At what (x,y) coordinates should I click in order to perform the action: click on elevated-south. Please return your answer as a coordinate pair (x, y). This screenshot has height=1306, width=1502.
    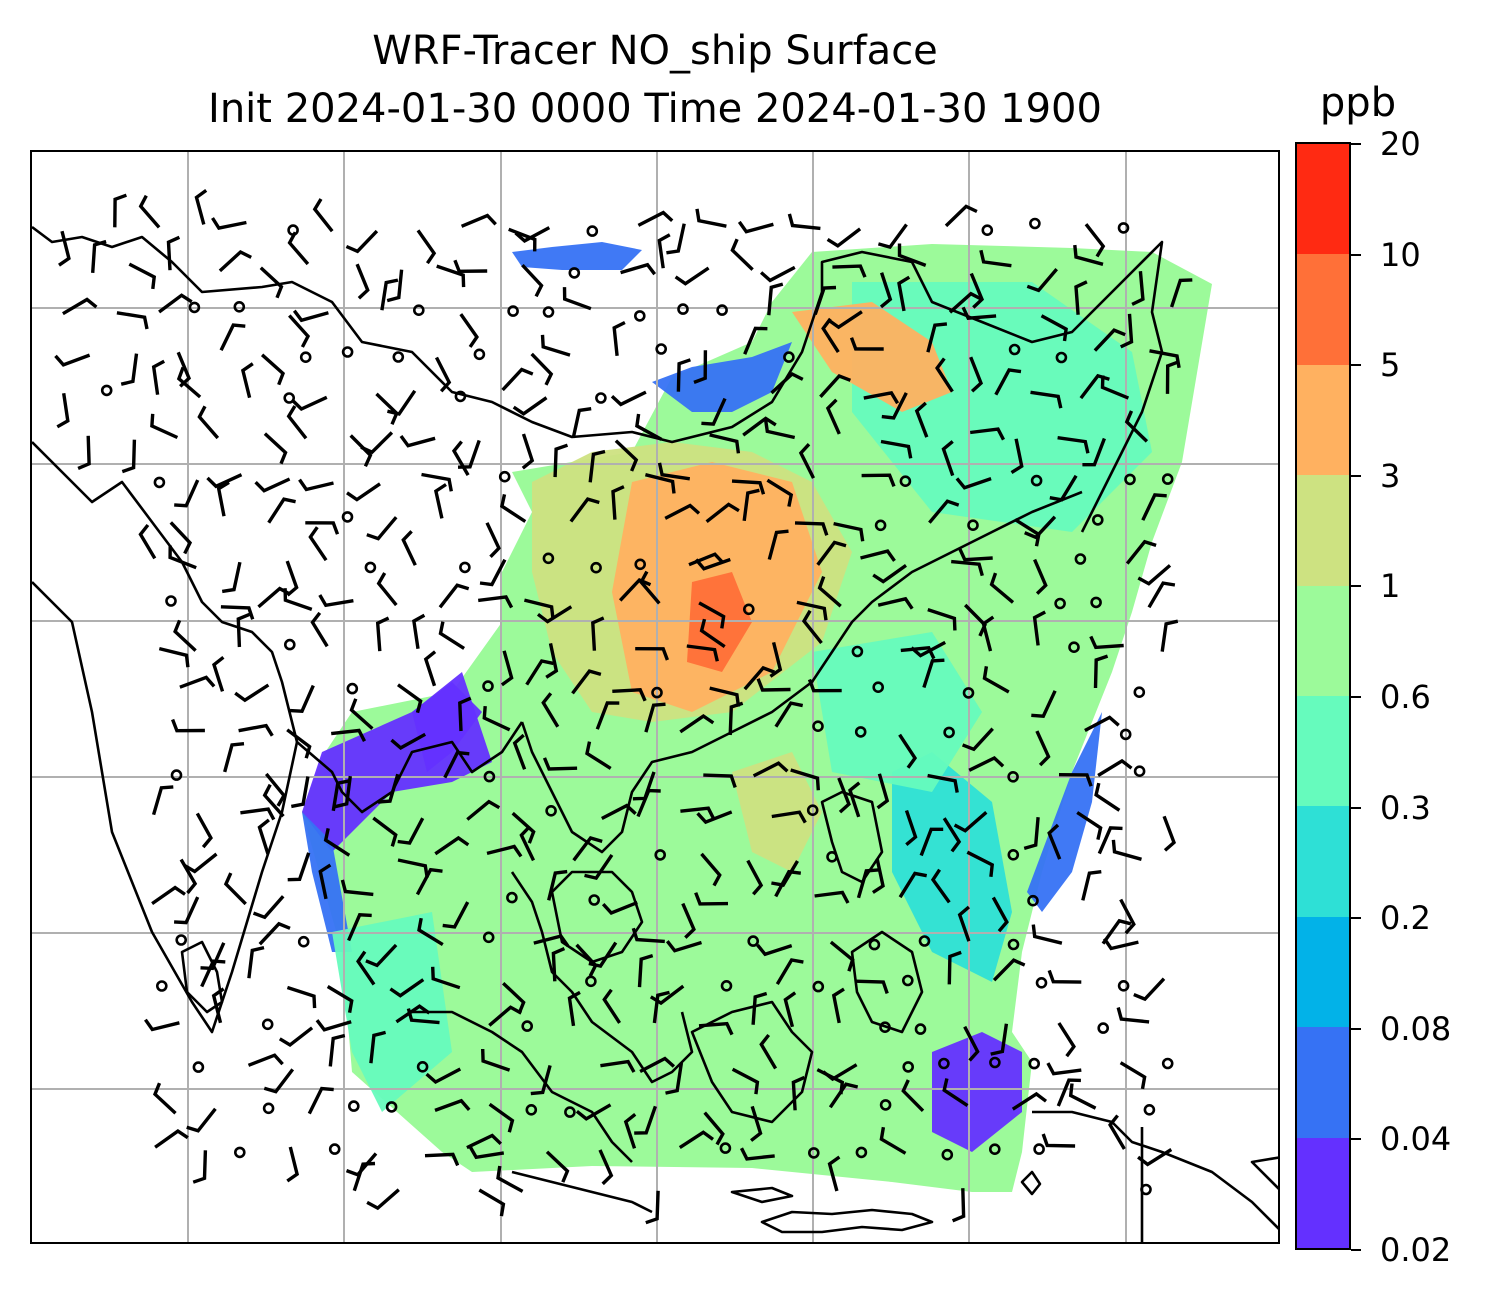
    Looking at the image, I should click on (777, 812).